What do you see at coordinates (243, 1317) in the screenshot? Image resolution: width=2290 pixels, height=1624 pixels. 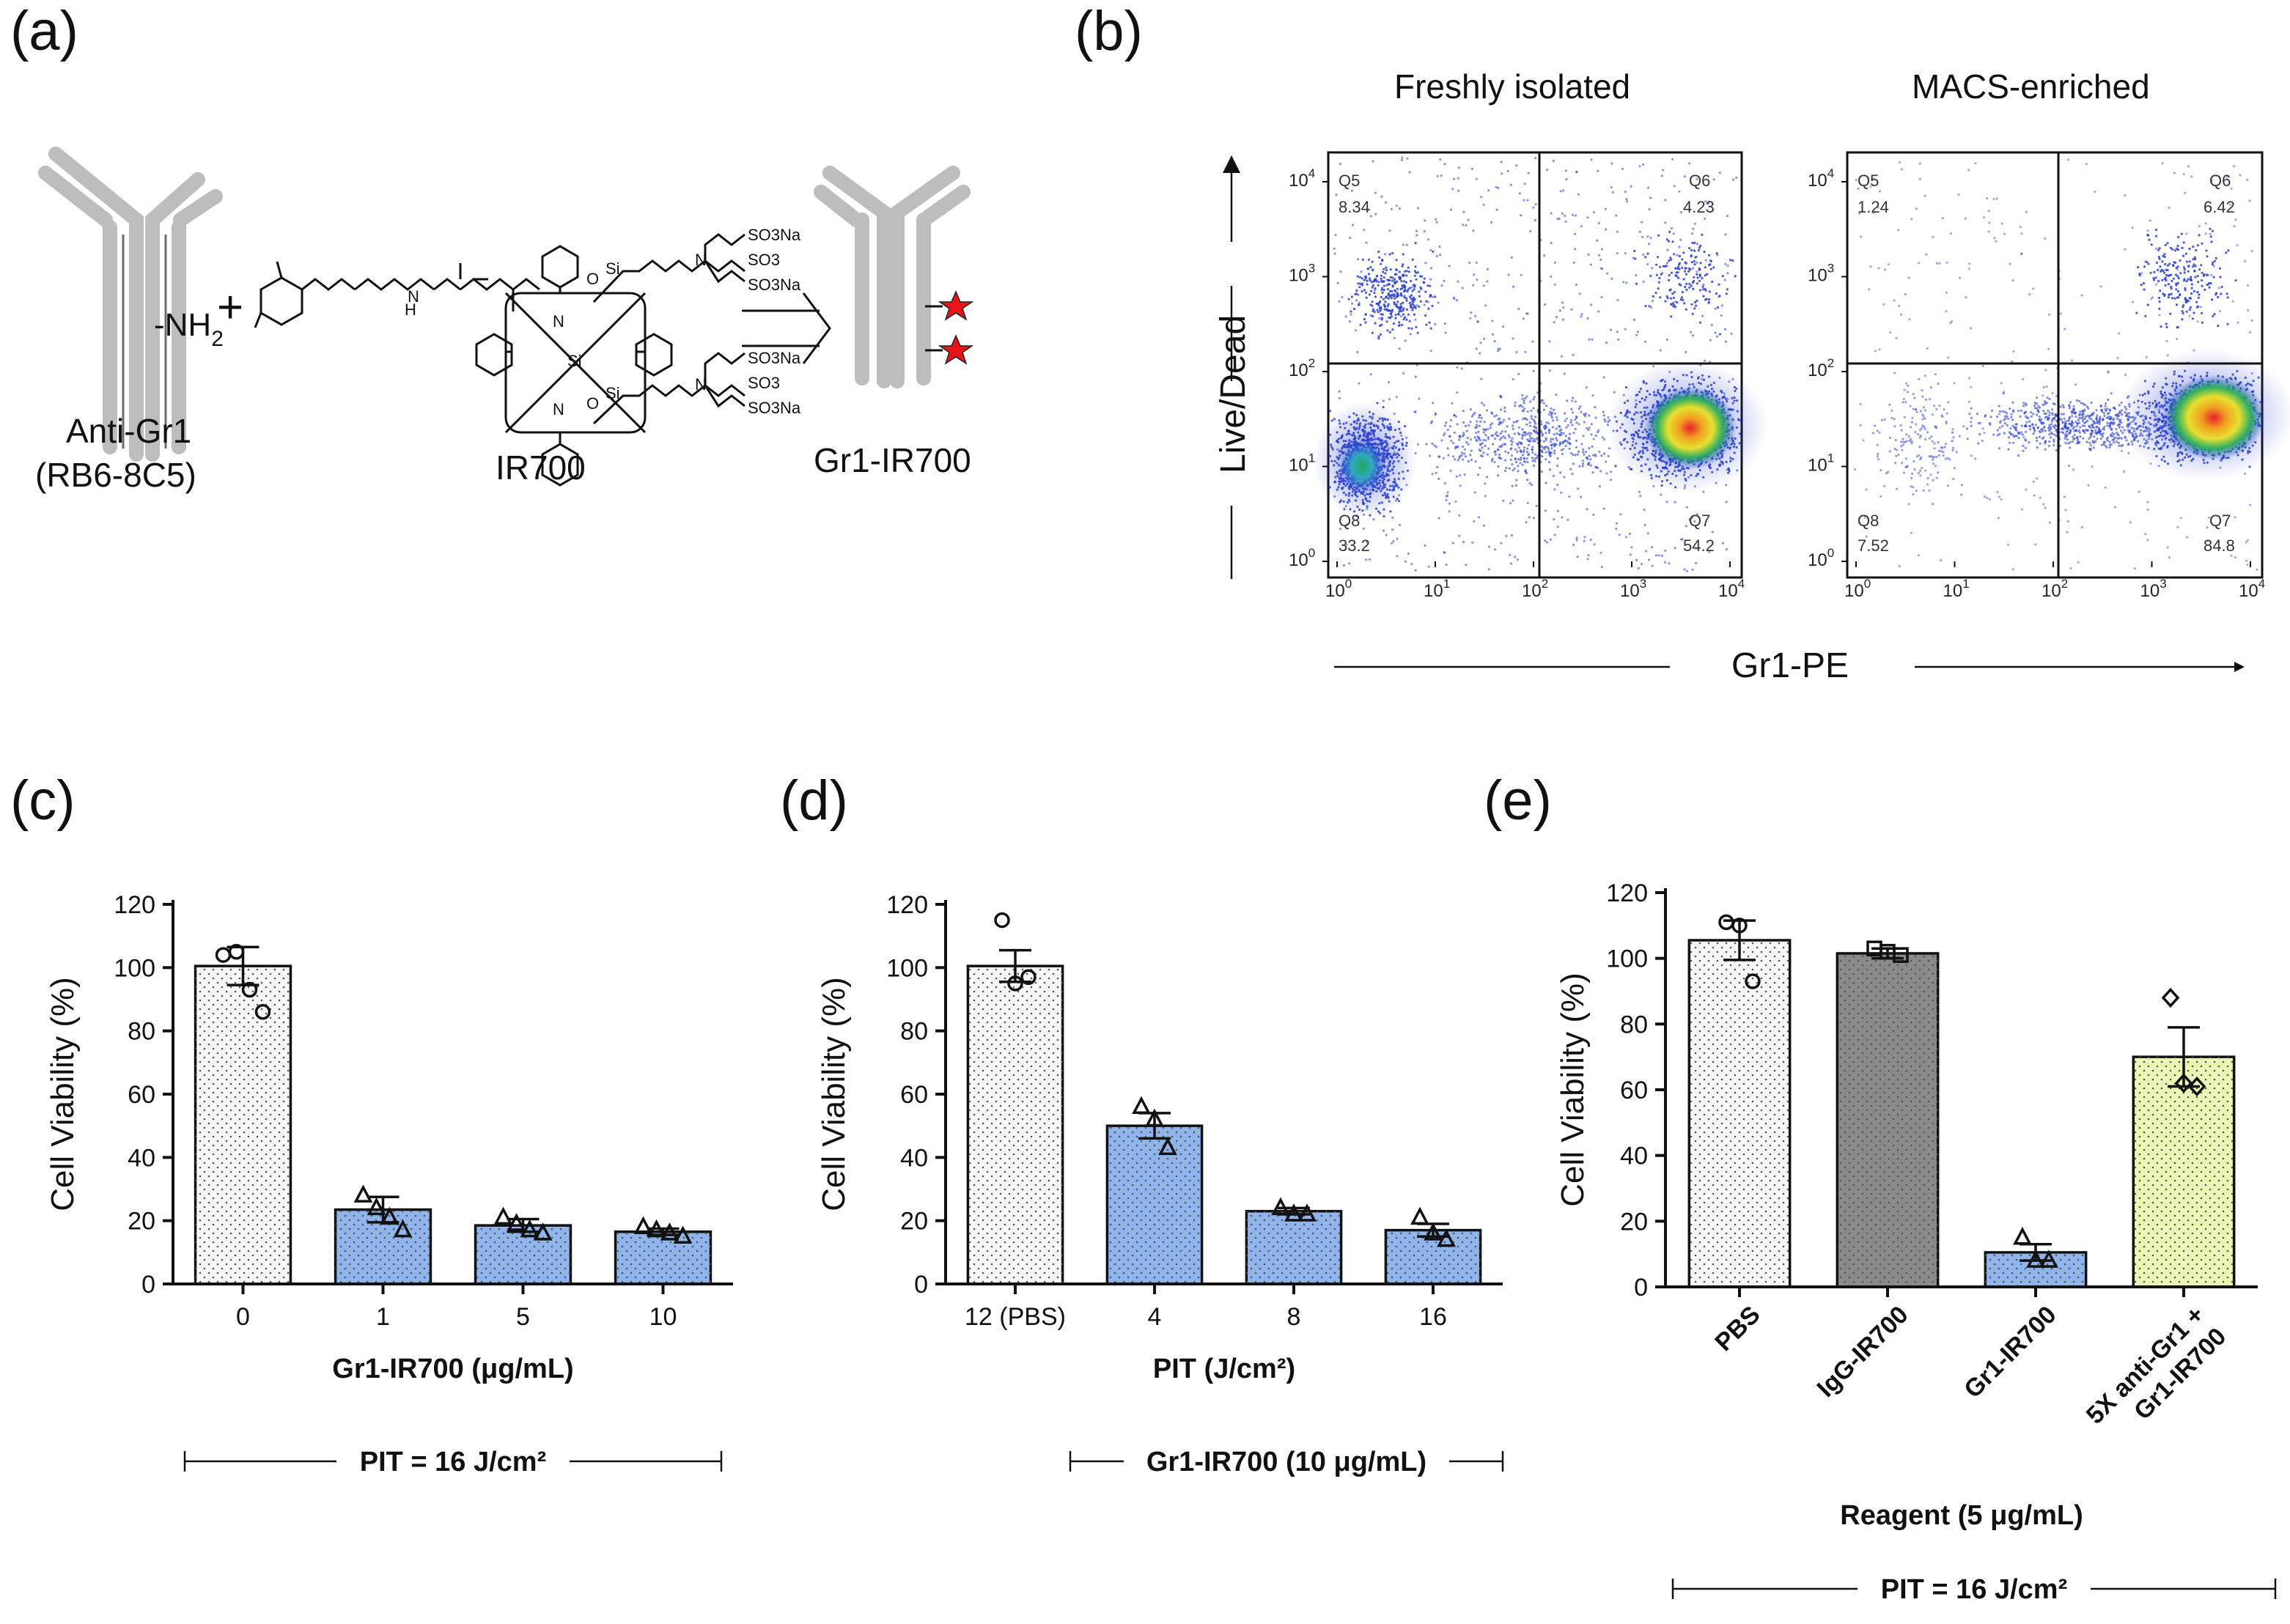 I see `x-tick-label: 0` at bounding box center [243, 1317].